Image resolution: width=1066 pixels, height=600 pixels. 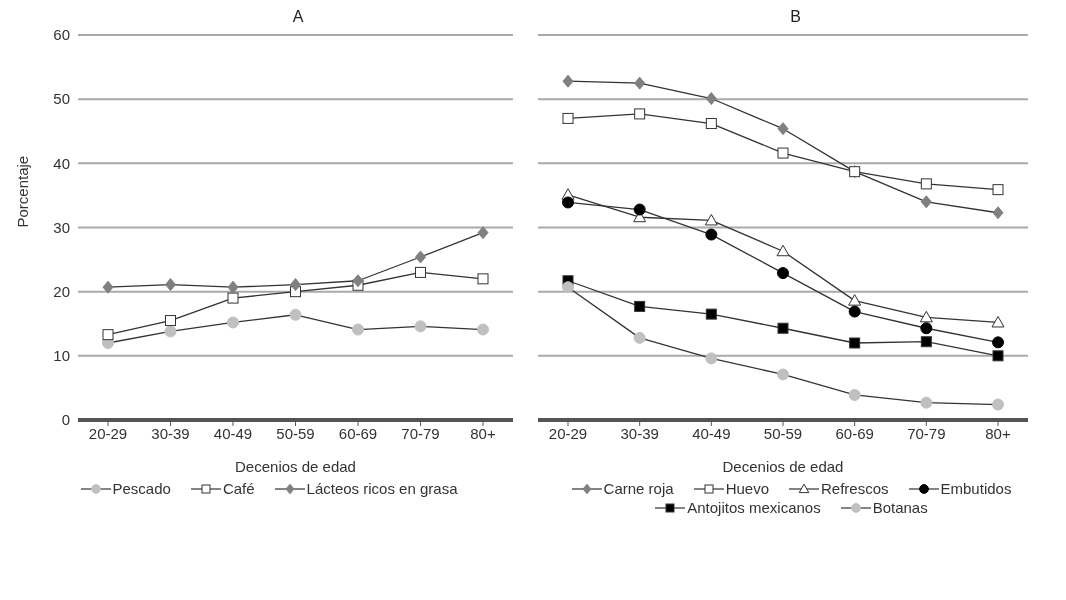 What do you see at coordinates (238, 488) in the screenshot?
I see `legend-label: Café` at bounding box center [238, 488].